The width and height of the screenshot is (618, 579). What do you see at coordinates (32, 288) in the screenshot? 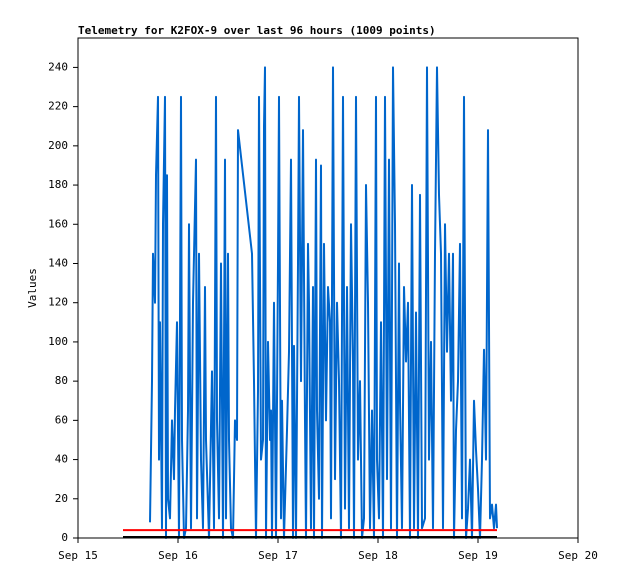
I see `y-axis-label: Values` at bounding box center [32, 288].